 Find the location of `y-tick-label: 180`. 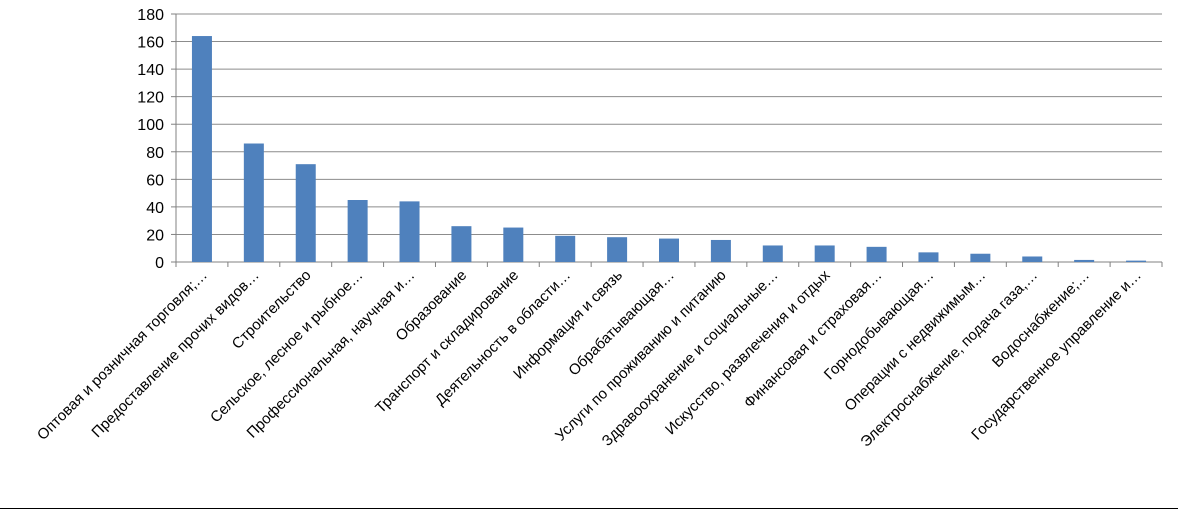

y-tick-label: 180 is located at coordinates (150, 15).